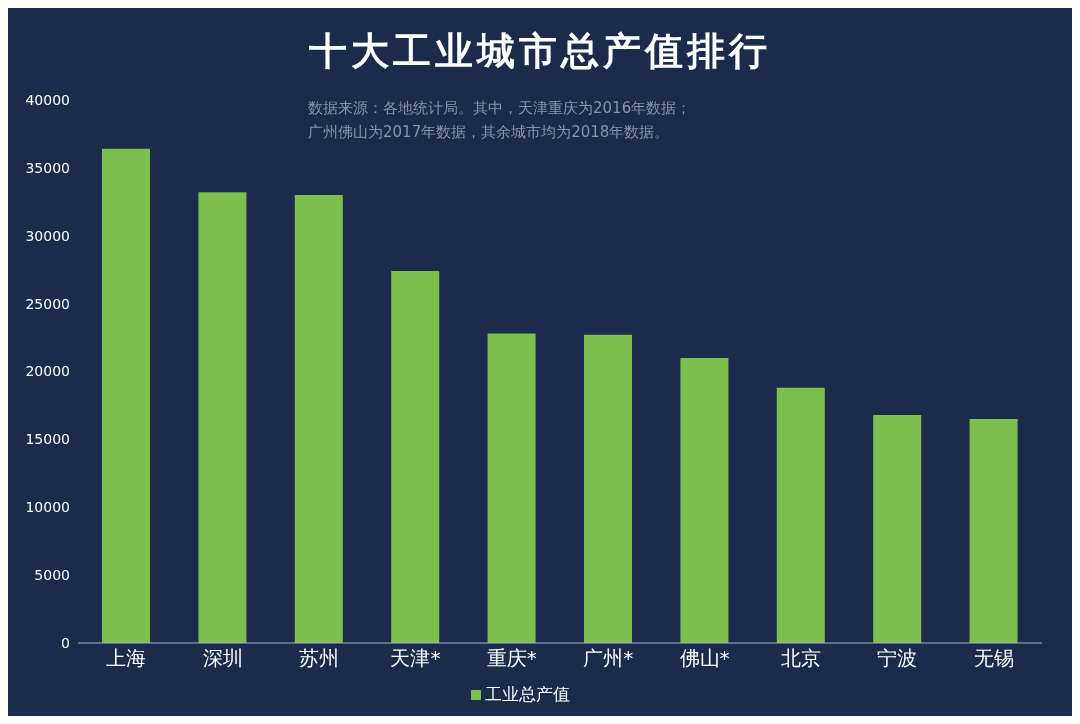 The image size is (1080, 724). Describe the element at coordinates (47, 371) in the screenshot. I see `y-tick-label: 20000` at that location.